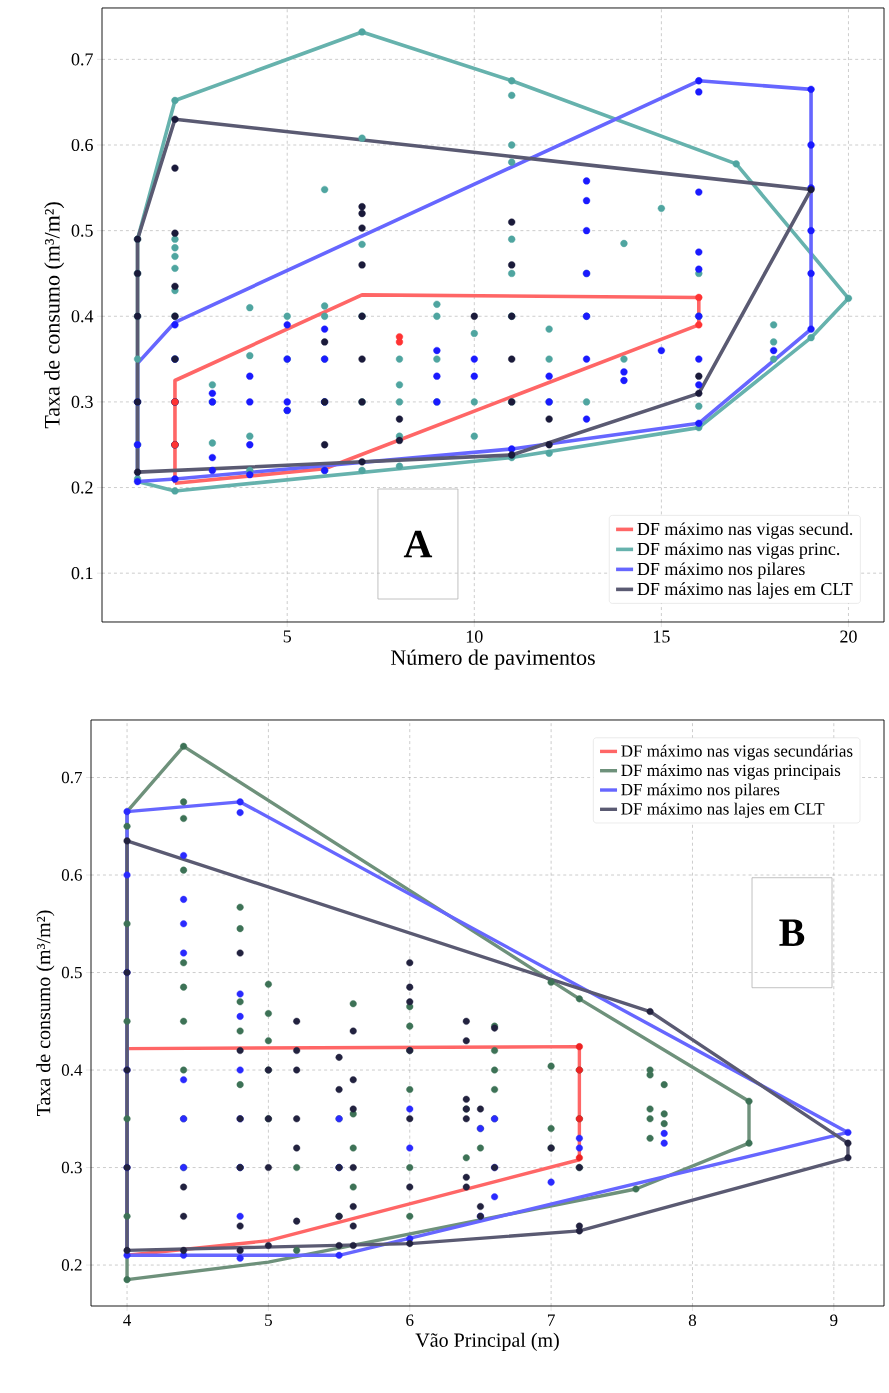  Describe the element at coordinates (731, 772) in the screenshot. I see `legend-label: DF máximo nas vigas principais` at that location.